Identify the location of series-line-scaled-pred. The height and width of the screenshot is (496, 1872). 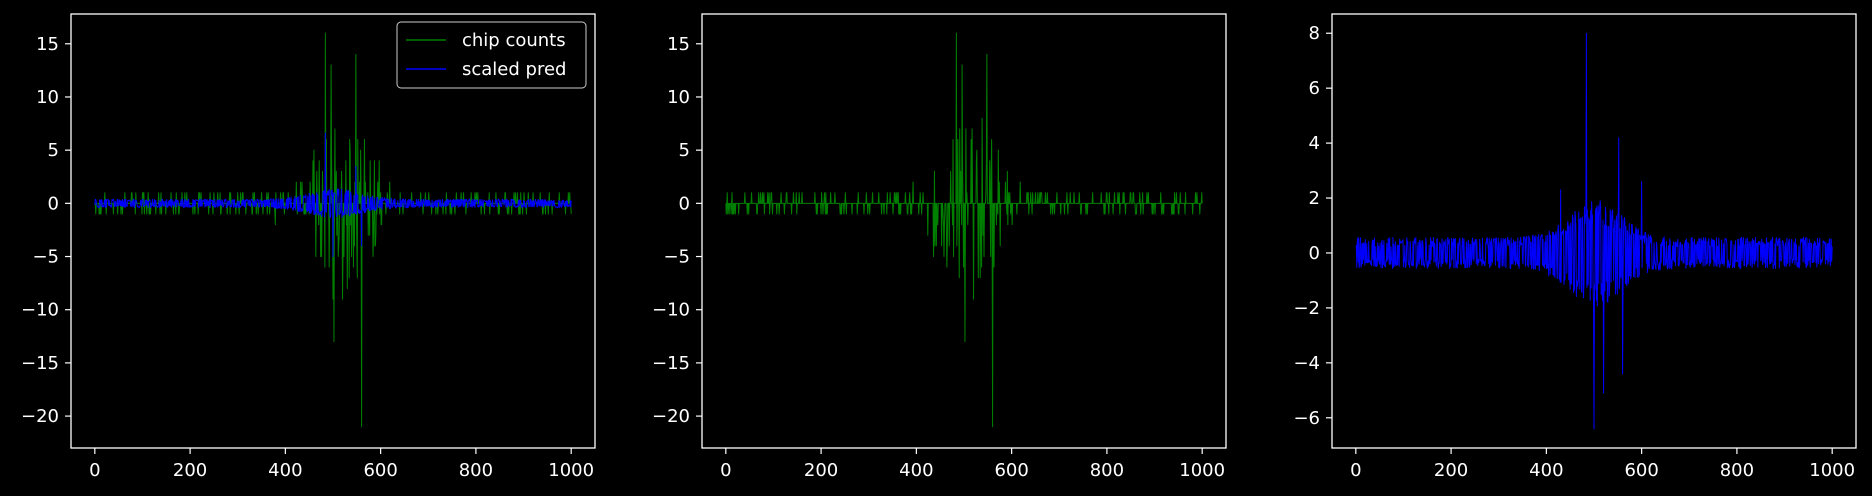
(333, 195).